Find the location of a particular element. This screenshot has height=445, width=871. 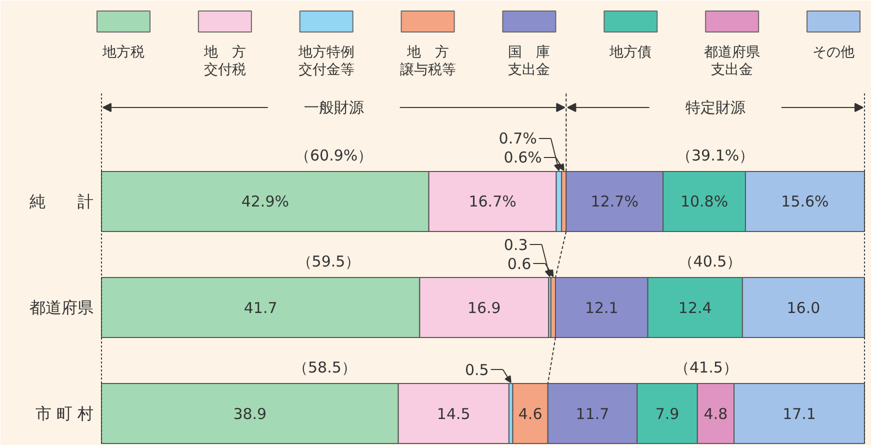

data-label: 16.0 is located at coordinates (803, 308).